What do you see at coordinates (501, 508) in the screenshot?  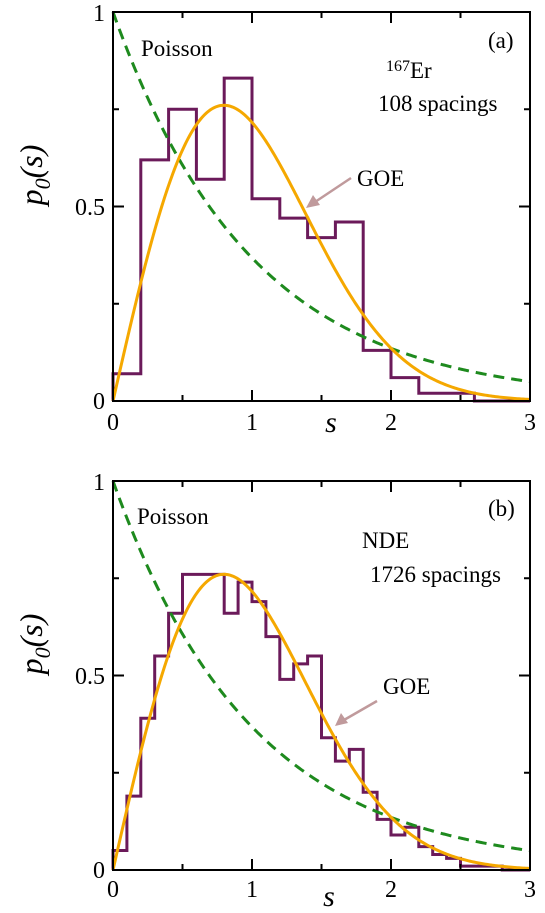 I see `panel-label: (b)` at bounding box center [501, 508].